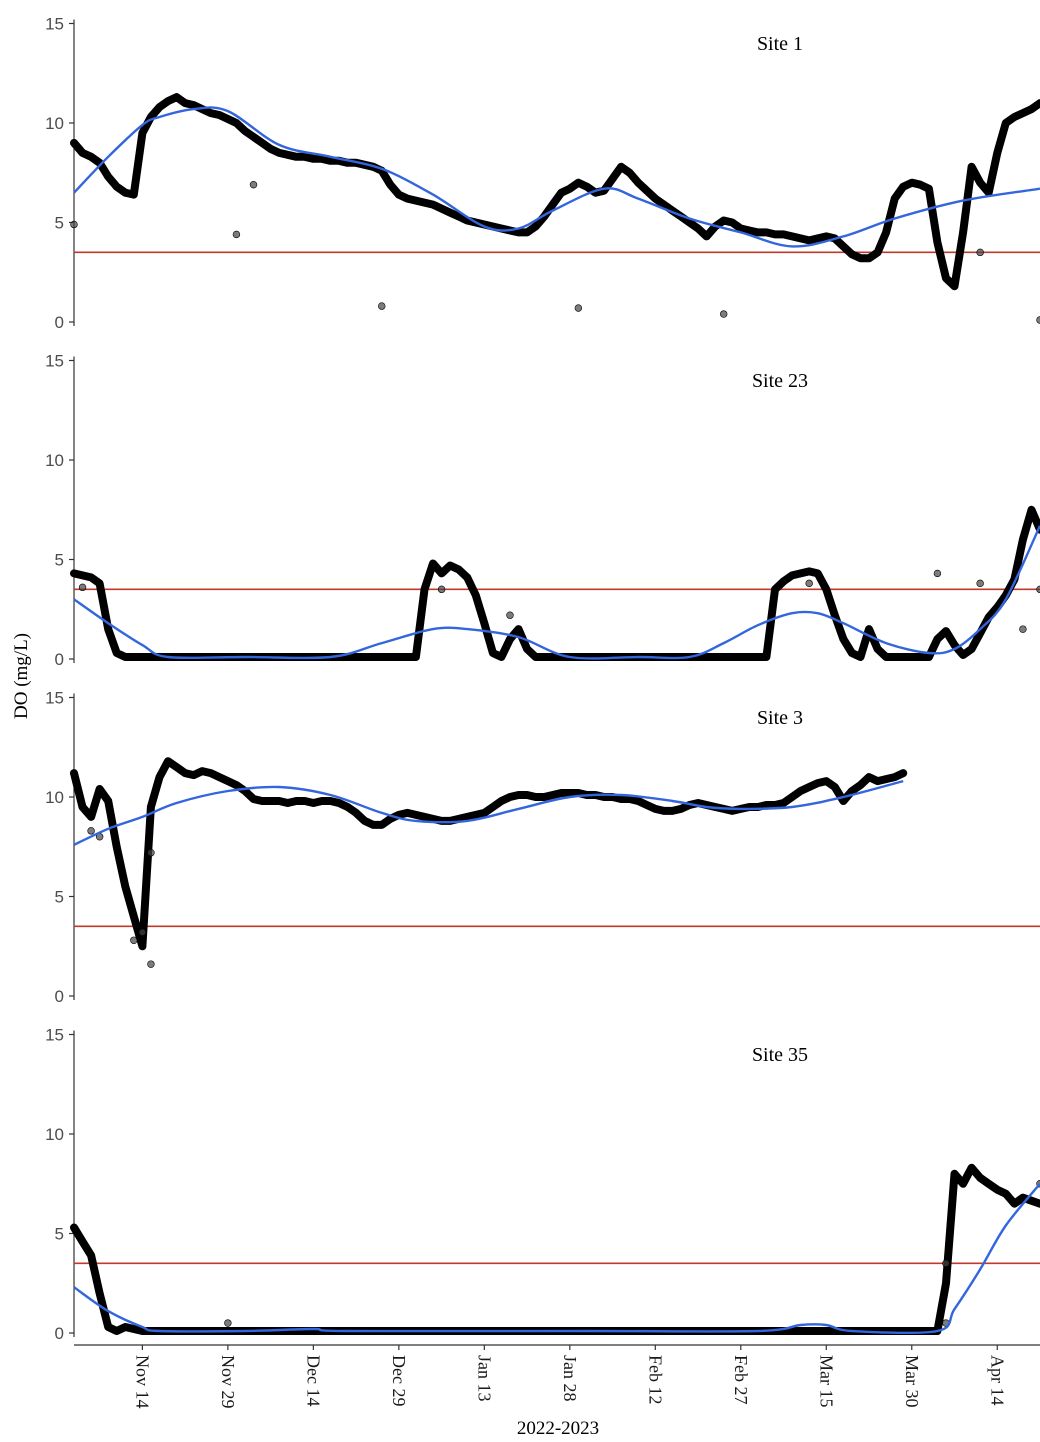 The image size is (1040, 1442). Describe the element at coordinates (780, 718) in the screenshot. I see `site-3-title: Site 3` at that location.